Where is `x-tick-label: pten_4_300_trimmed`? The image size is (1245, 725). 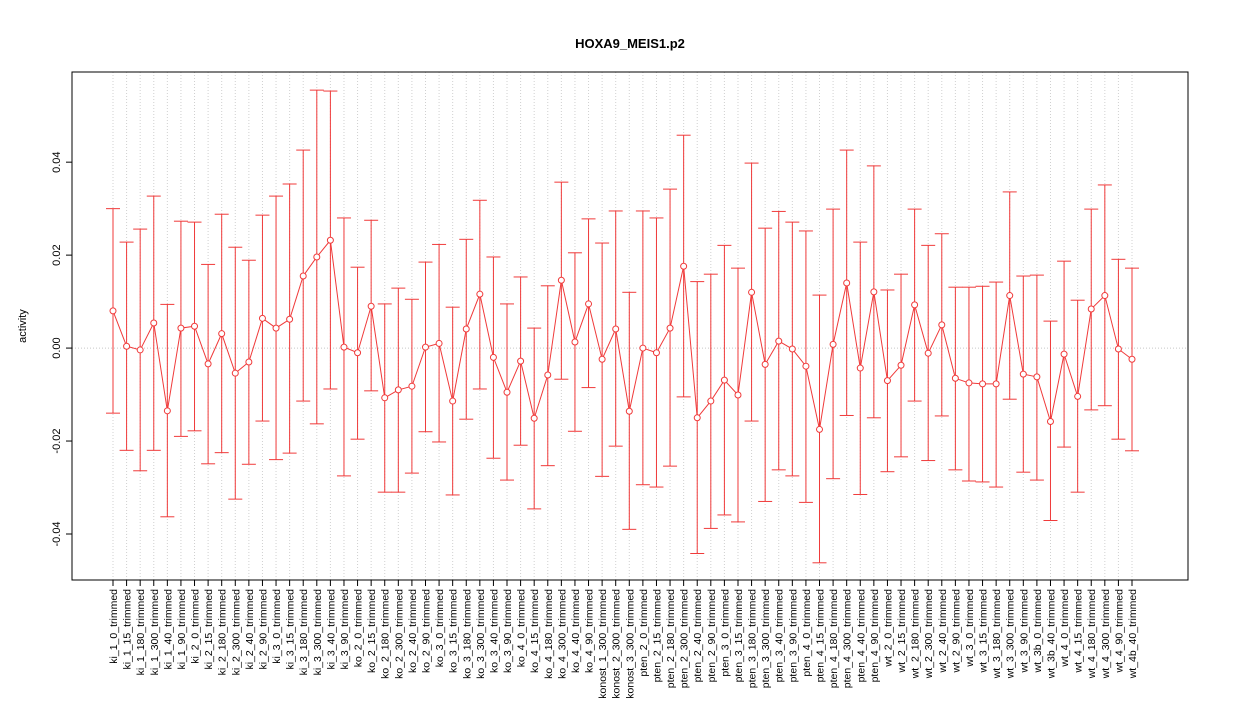 x-tick-label: pten_4_300_trimmed is located at coordinates (848, 638).